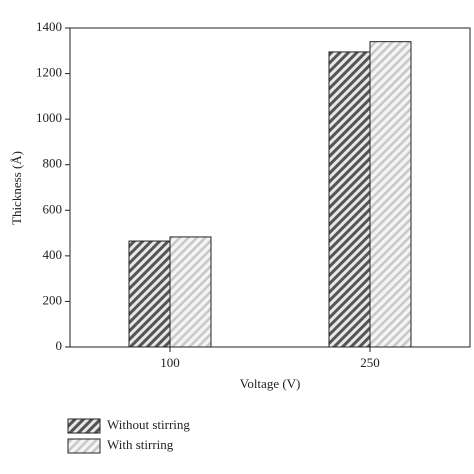 This screenshot has height=474, width=474. What do you see at coordinates (140, 444) in the screenshot?
I see `legend-label: With stirring` at bounding box center [140, 444].